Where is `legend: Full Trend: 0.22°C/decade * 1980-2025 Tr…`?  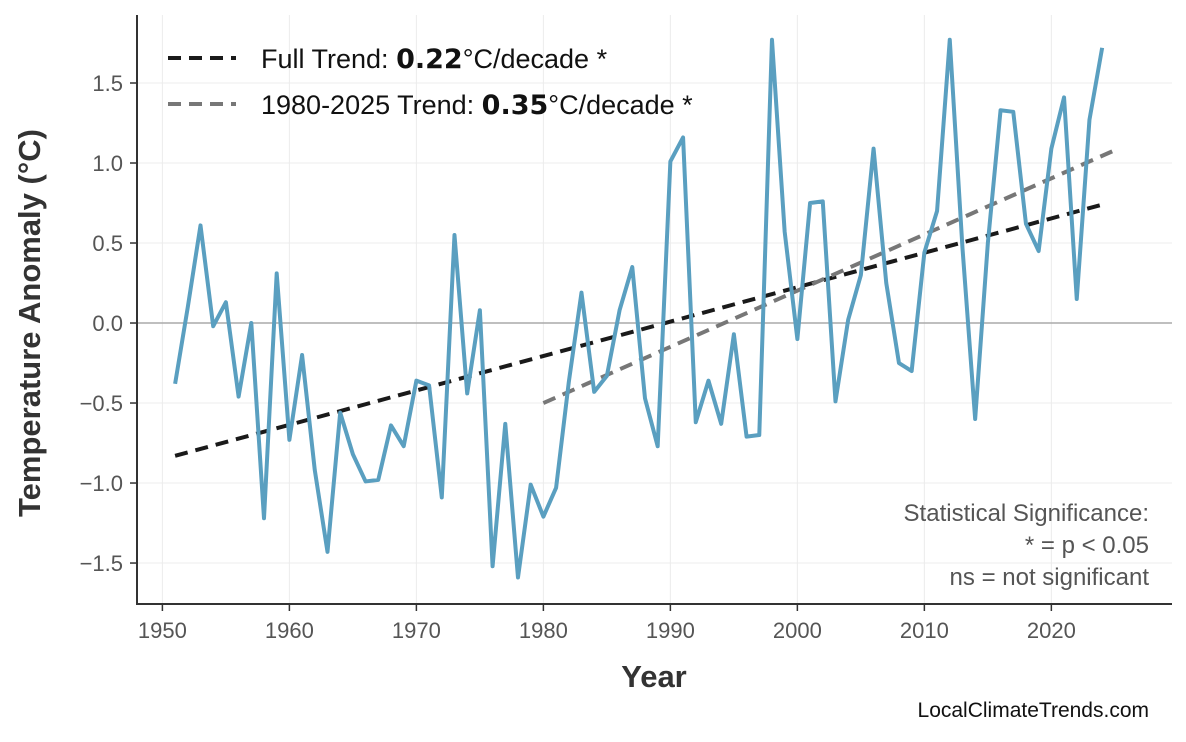
legend: Full Trend: 0.22°C/decade * 1980-2025 Tr… is located at coordinates (430, 82).